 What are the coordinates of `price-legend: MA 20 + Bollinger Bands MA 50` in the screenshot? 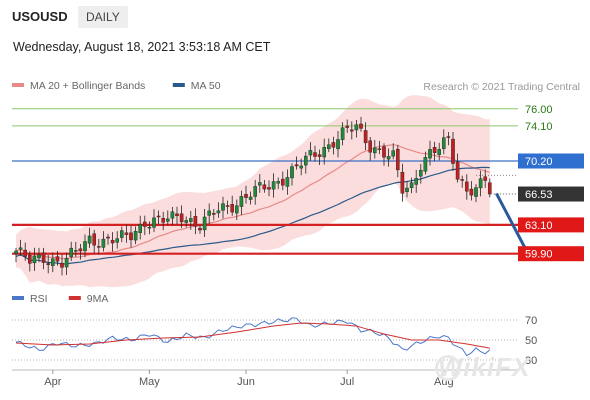 It's located at (116, 86).